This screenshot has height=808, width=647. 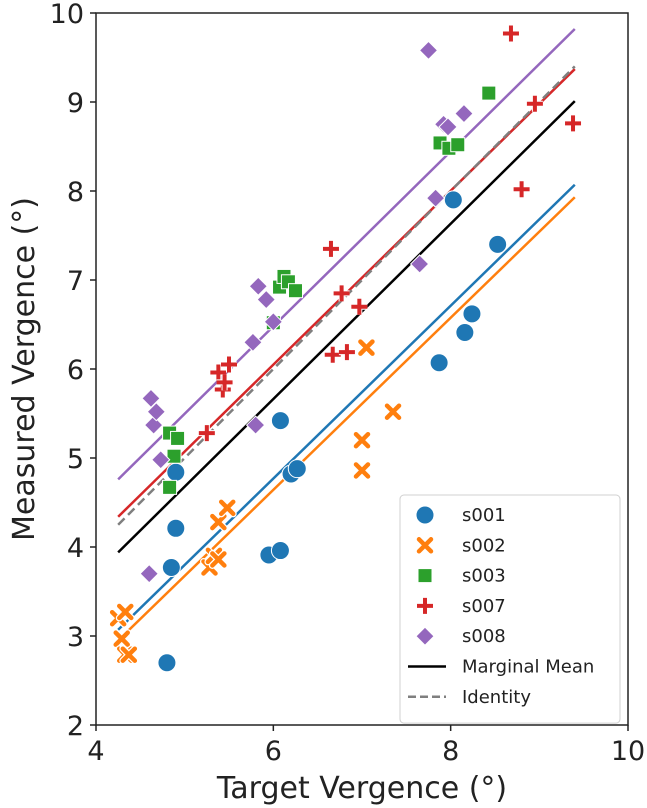 What do you see at coordinates (425, 576) in the screenshot?
I see `legend-marker-s003` at bounding box center [425, 576].